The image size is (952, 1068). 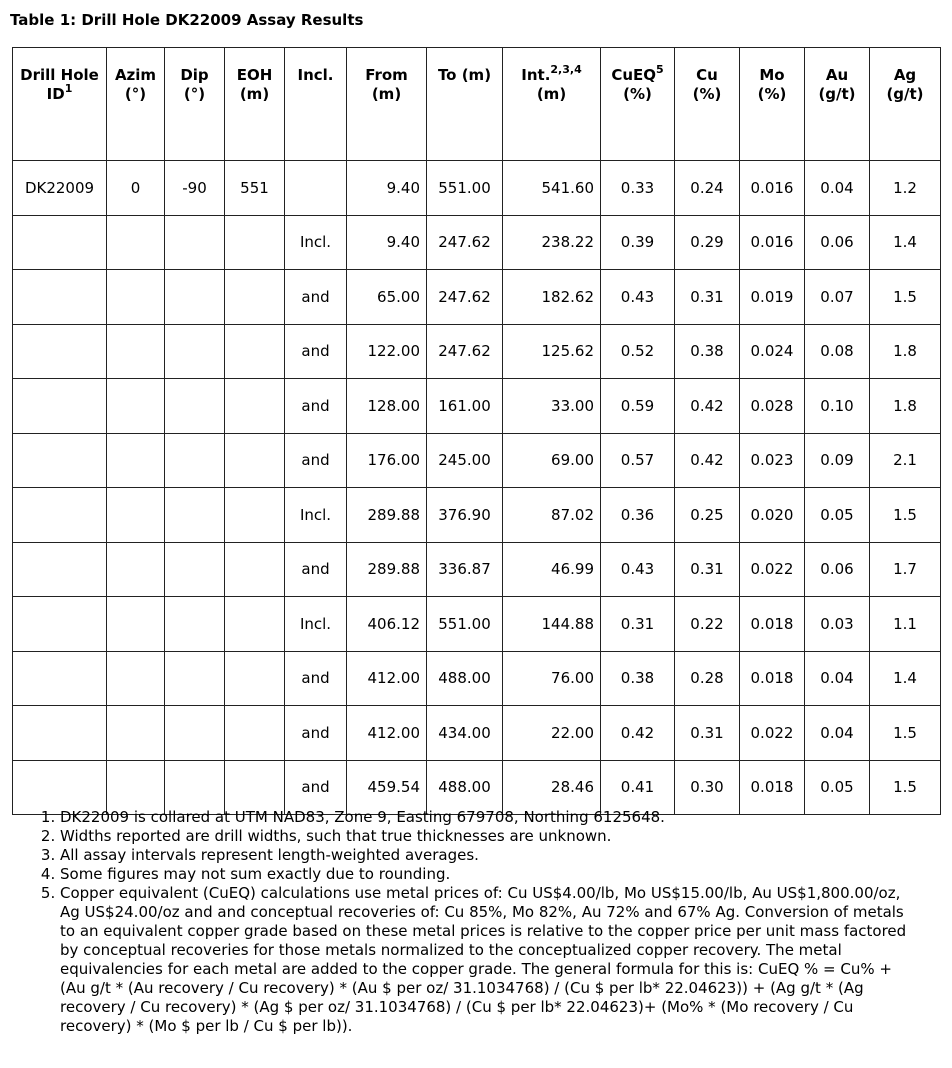 I want to click on table-cell: 0.57, so click(x=637, y=460).